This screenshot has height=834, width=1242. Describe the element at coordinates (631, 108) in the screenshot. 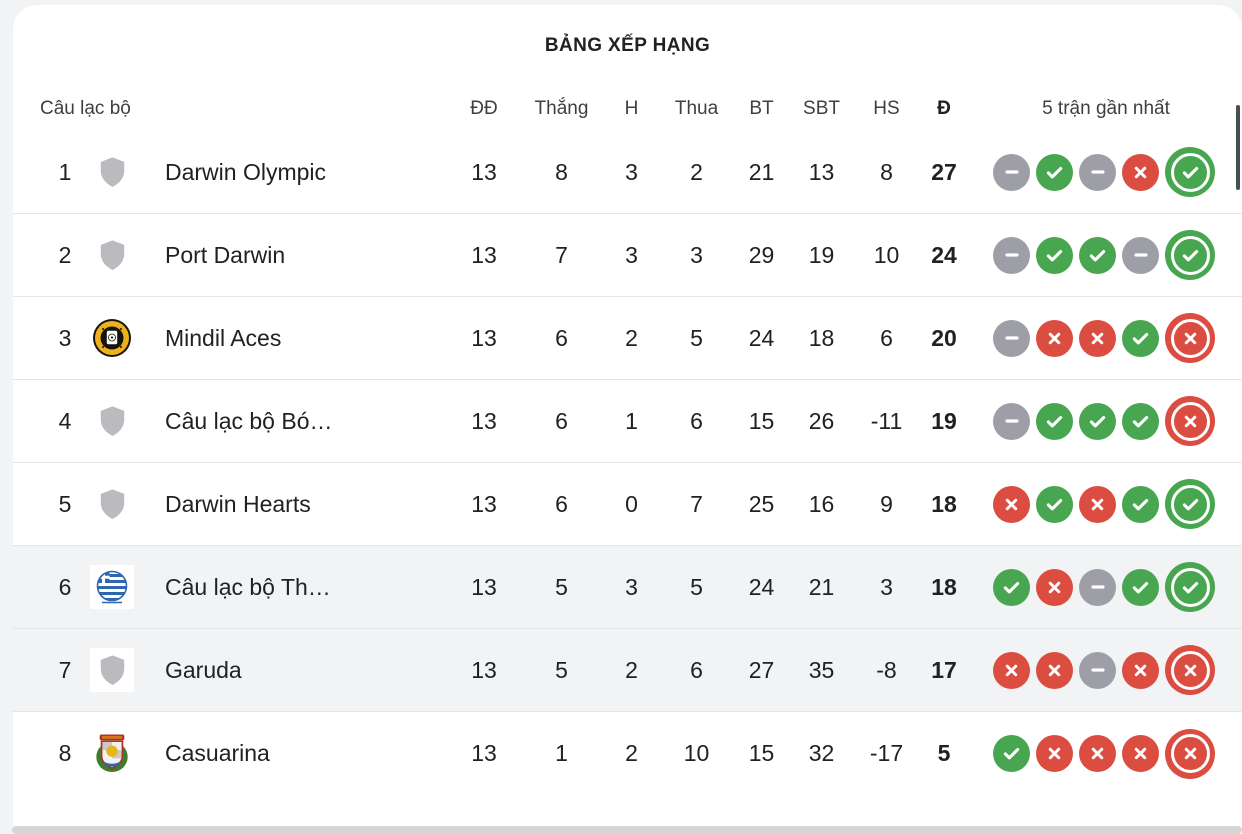

I see `col-header-draws: H` at that location.